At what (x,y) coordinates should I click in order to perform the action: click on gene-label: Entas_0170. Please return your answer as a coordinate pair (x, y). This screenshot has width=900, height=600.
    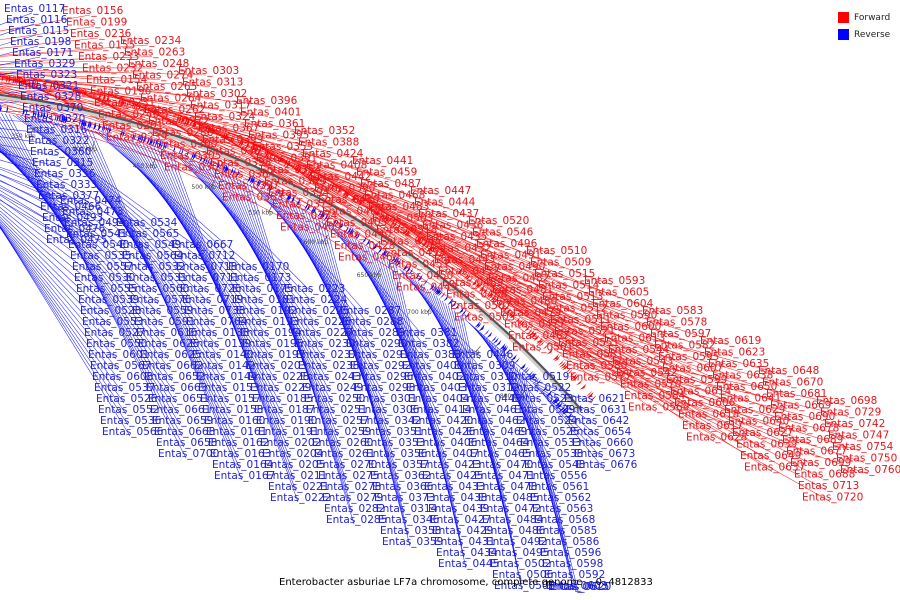
    Looking at the image, I should click on (258, 267).